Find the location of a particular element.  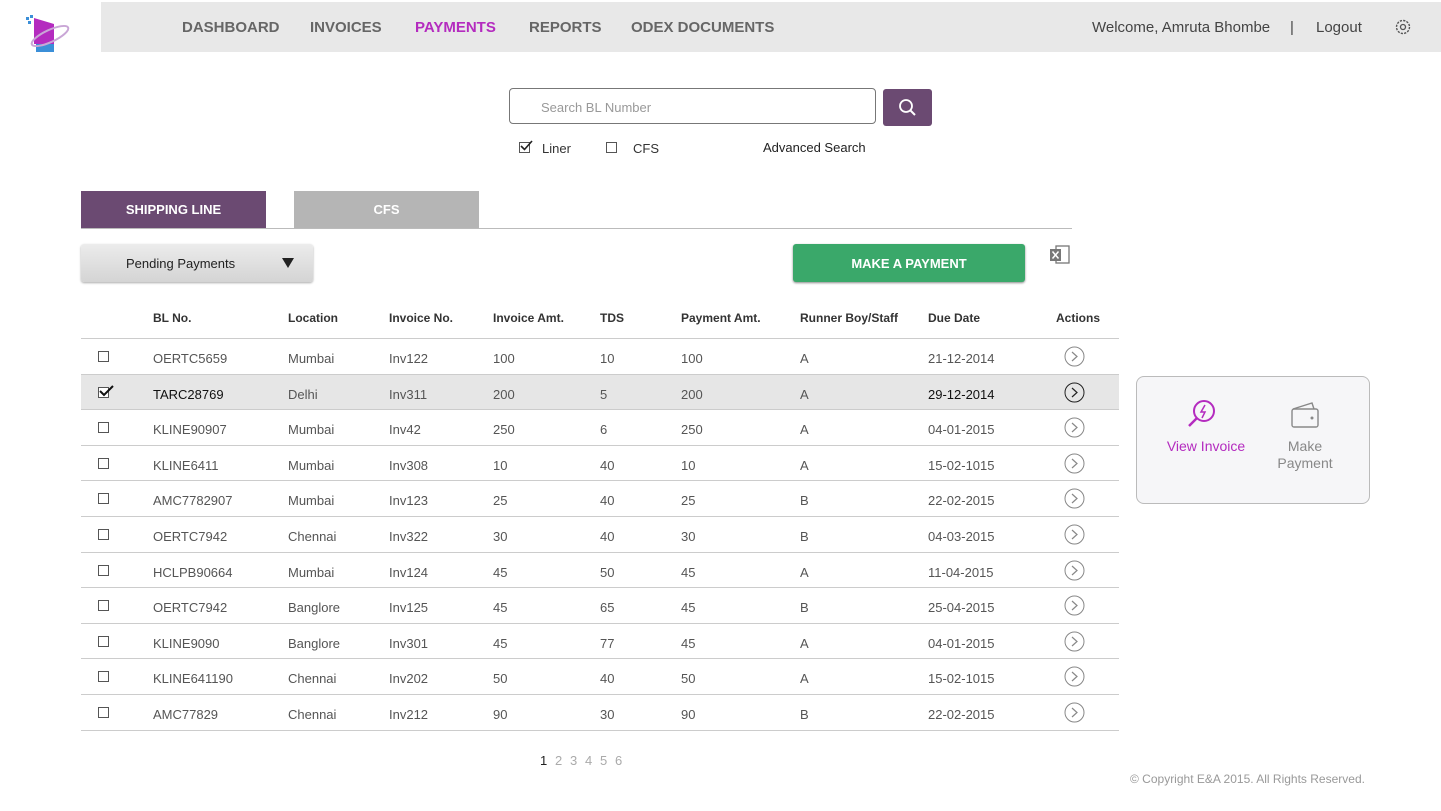

search-placeholder: Search BL Number is located at coordinates (596, 107).